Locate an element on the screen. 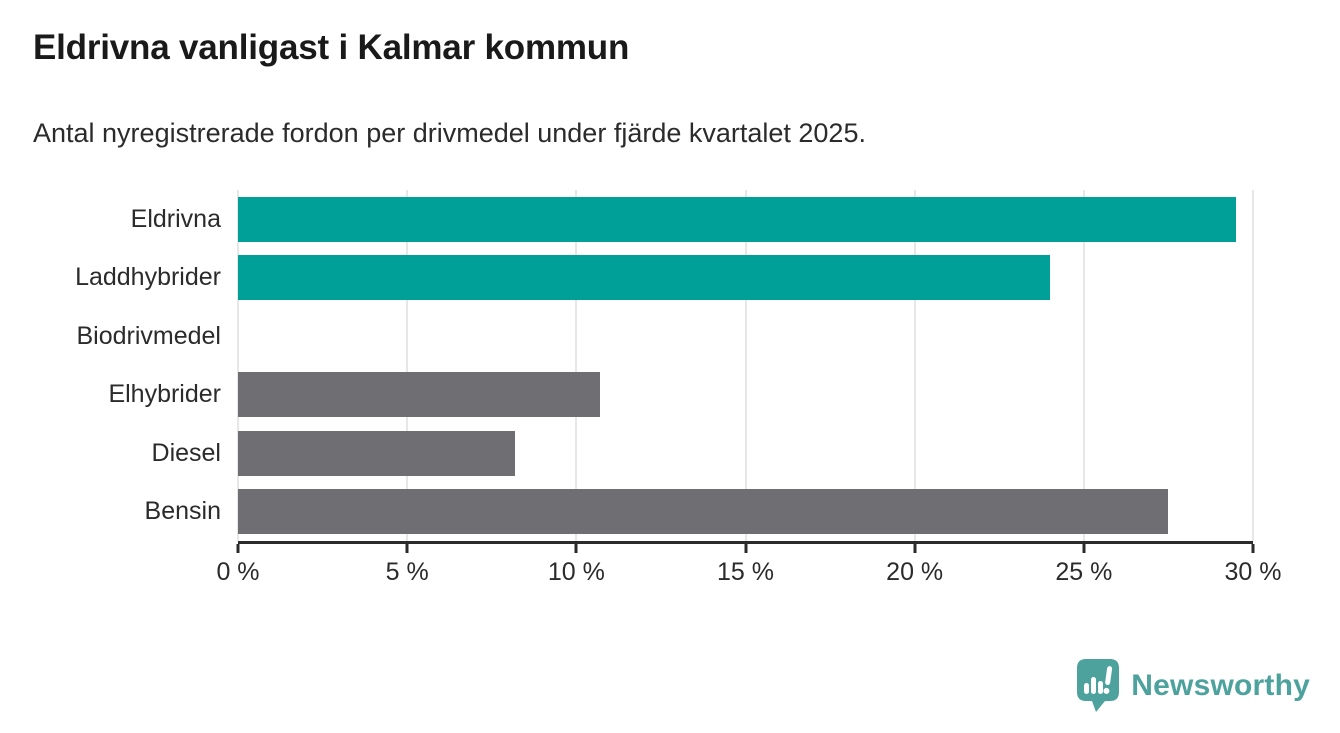  axis-tick-label: 10 % is located at coordinates (576, 572).